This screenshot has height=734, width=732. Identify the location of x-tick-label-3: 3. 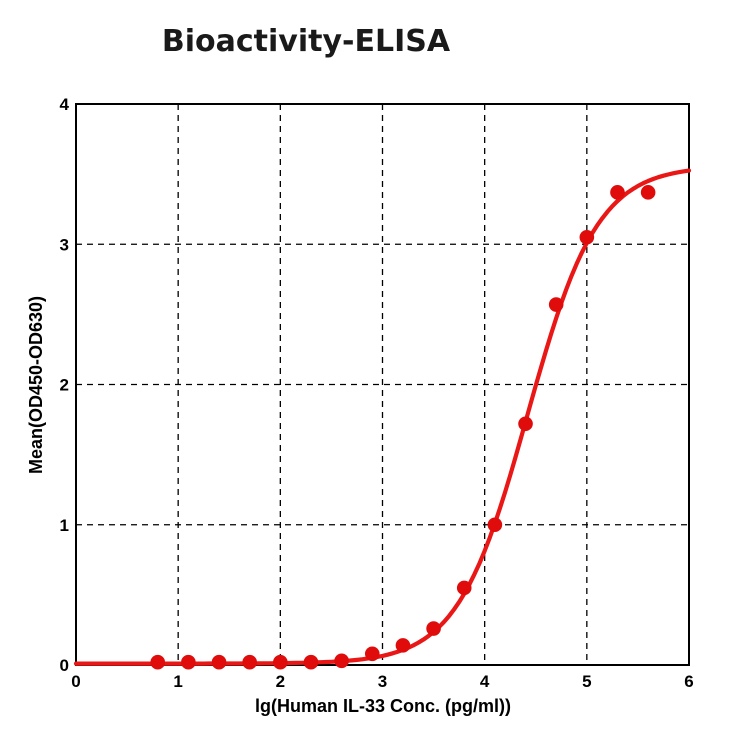
(382, 681).